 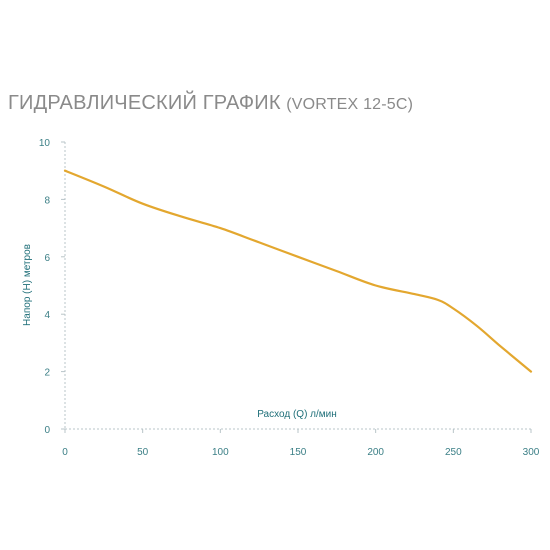 I want to click on y-tick-label: 4, so click(x=47, y=315).